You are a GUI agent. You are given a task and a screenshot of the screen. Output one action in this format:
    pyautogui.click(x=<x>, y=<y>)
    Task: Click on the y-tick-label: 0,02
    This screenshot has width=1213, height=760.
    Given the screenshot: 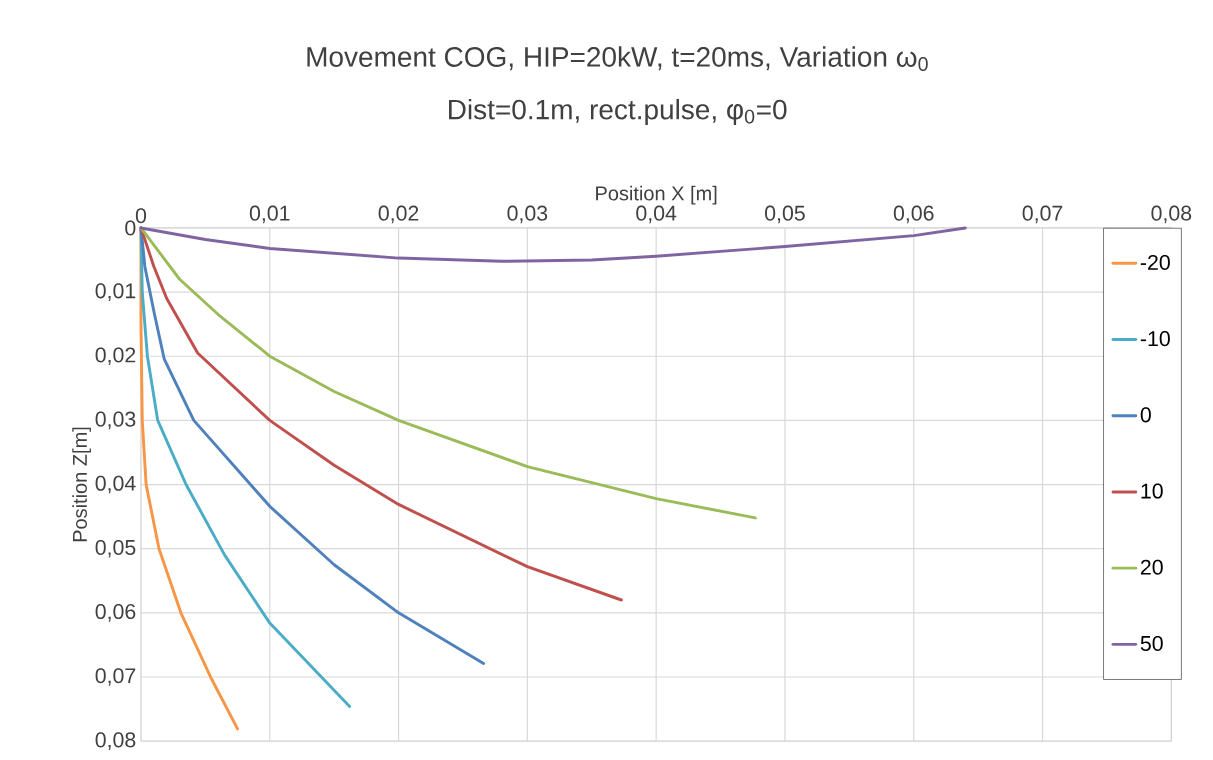 What is the action you would take?
    pyautogui.click(x=115, y=356)
    